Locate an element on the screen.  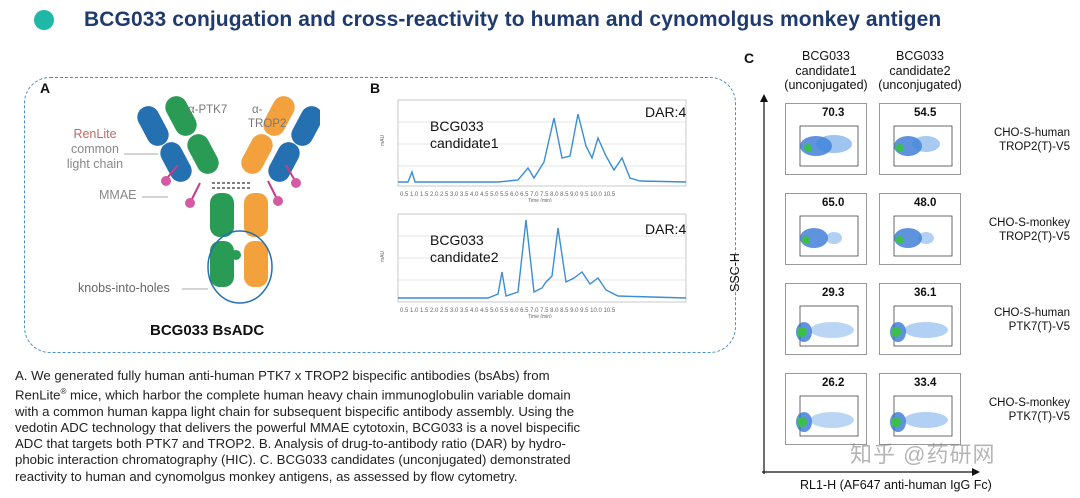
y-axis-arrow is located at coordinates (764, 284).